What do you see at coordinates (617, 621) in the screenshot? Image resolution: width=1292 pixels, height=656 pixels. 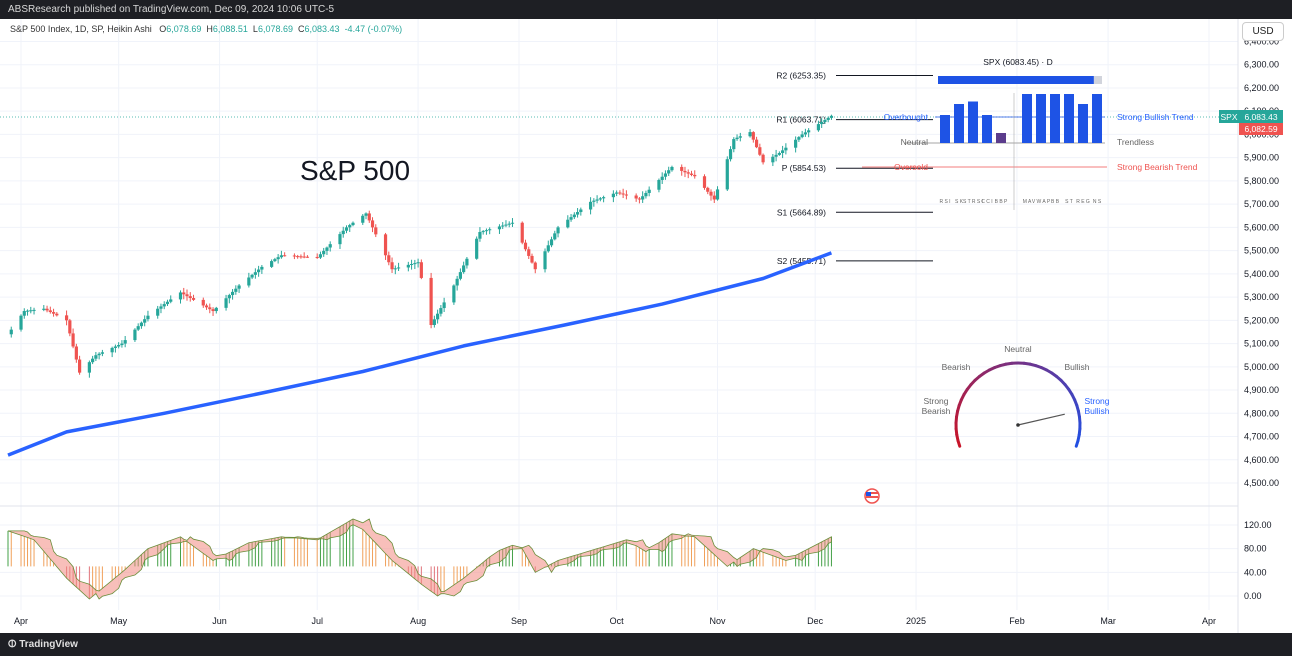 I see `x-tick-label: Oct` at bounding box center [617, 621].